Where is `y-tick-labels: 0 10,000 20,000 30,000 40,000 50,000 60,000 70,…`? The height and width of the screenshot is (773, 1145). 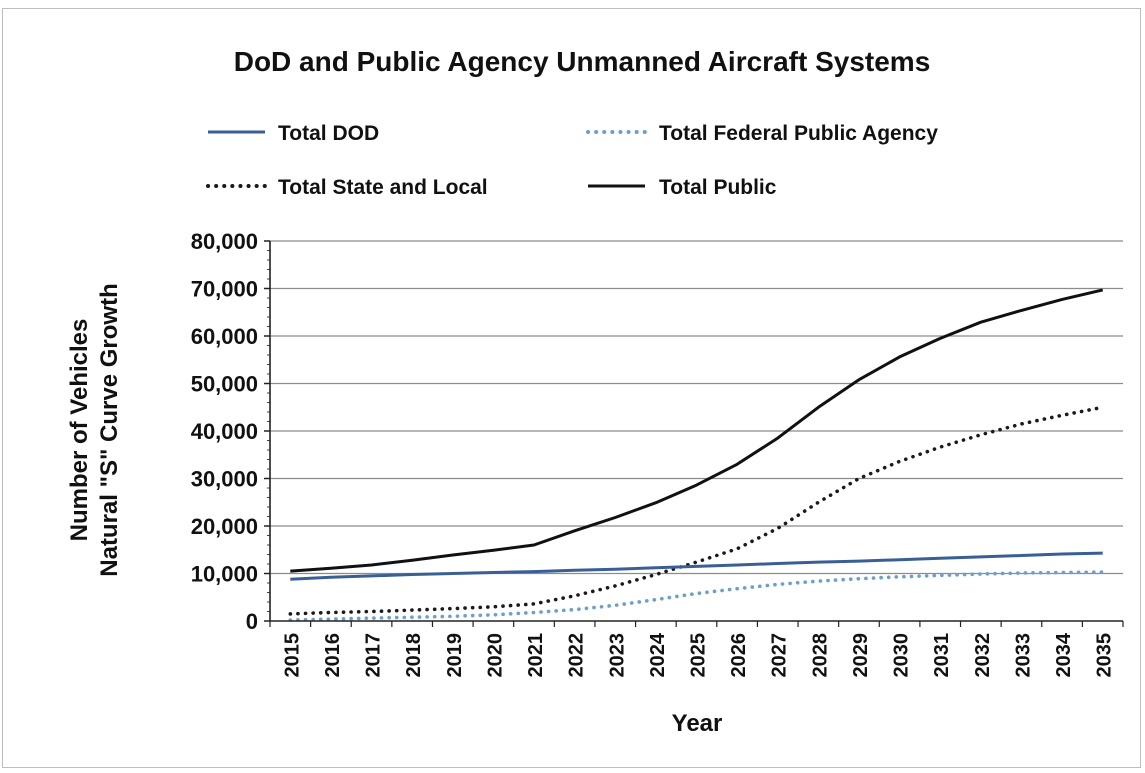 y-tick-labels: 0 10,000 20,000 30,000 40,000 50,000 60,000 70,… is located at coordinates (224, 431).